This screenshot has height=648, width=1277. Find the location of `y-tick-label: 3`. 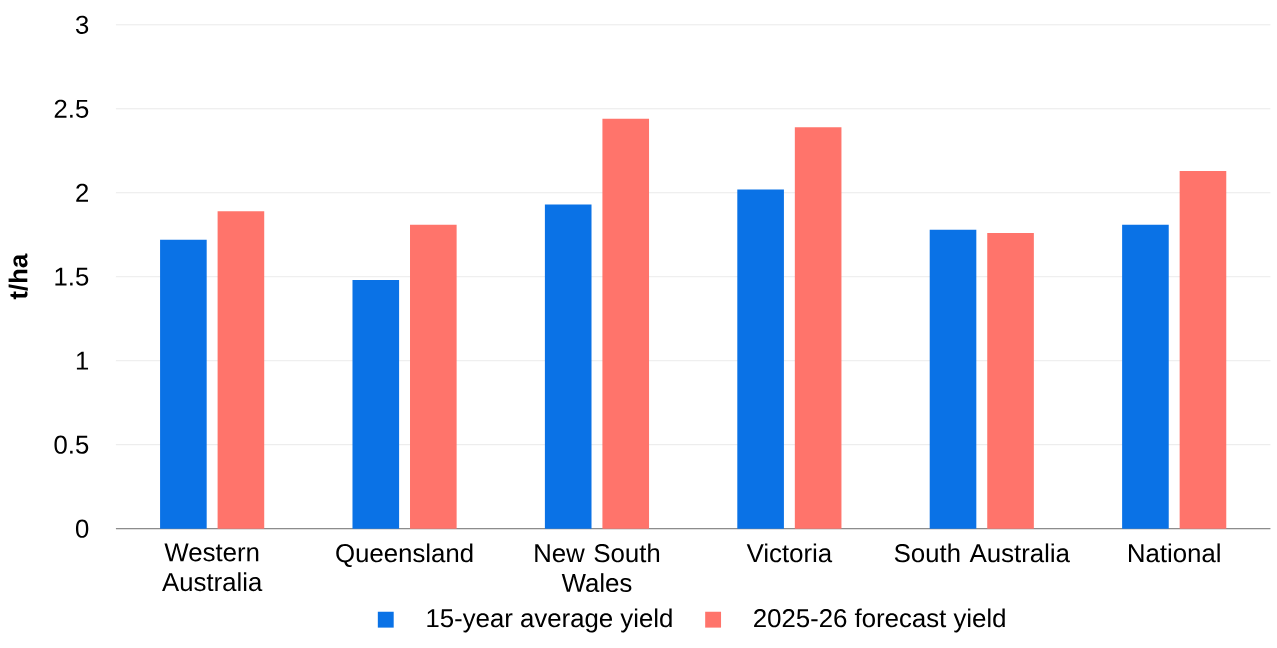

y-tick-label: 3 is located at coordinates (82, 25).